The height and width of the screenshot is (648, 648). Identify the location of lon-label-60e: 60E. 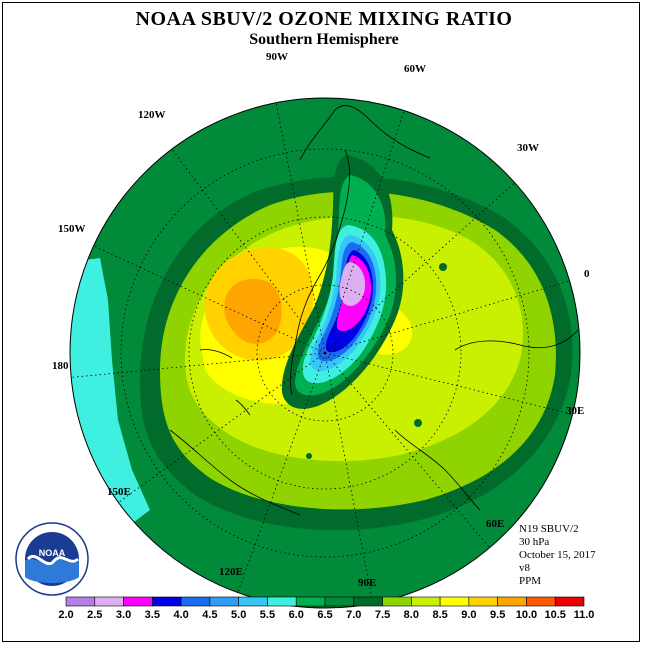
(495, 524).